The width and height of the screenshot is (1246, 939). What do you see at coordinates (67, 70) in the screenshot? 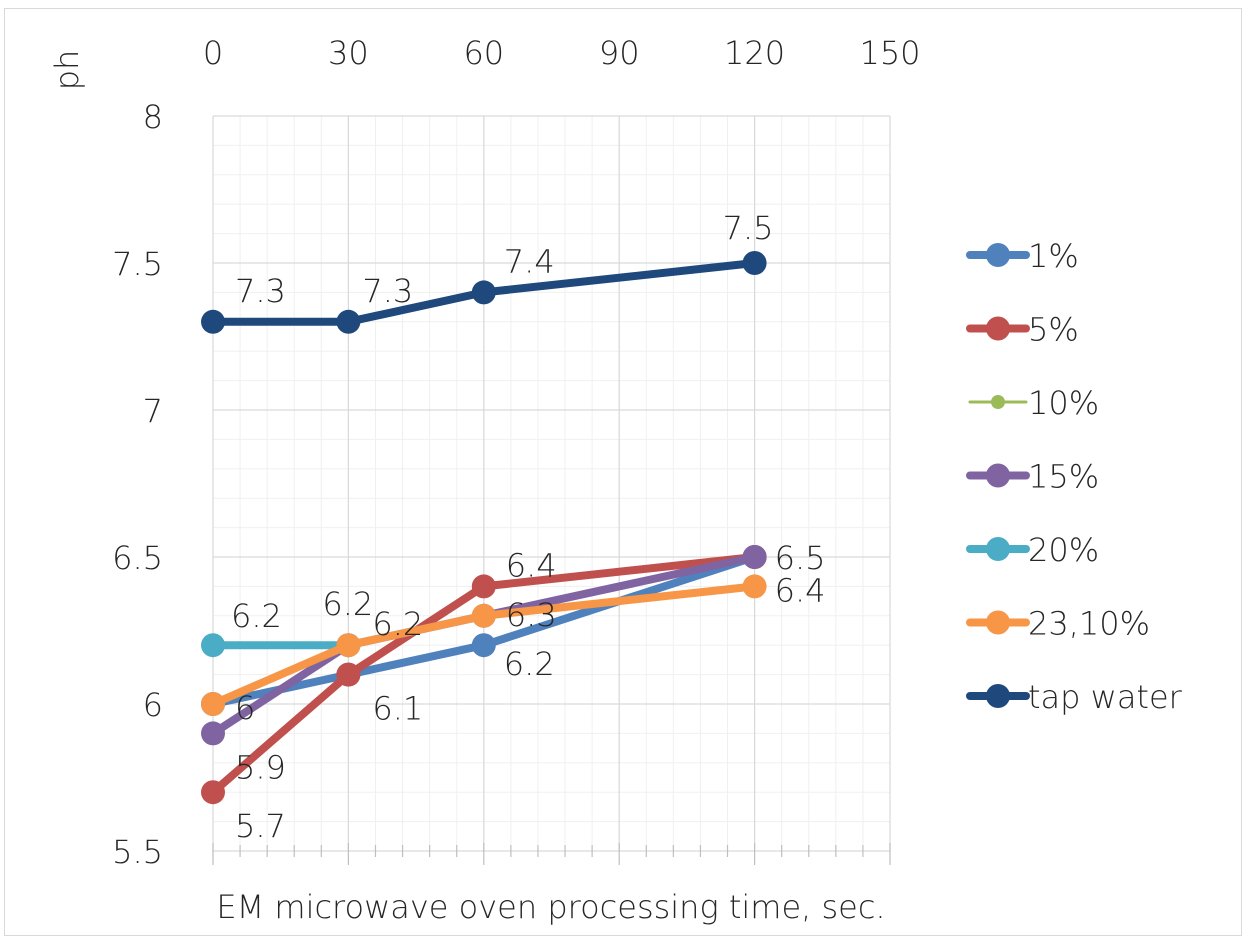
I see `y-axis-title: ph` at bounding box center [67, 70].